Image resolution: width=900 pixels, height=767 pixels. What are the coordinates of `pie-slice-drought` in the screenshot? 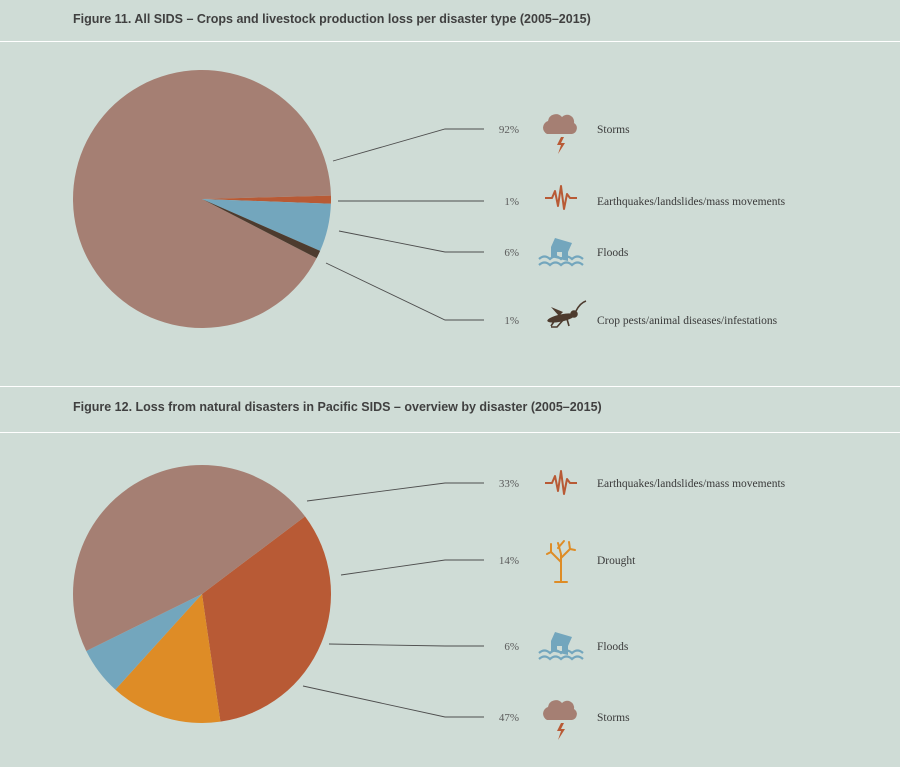 It's located at (168, 658).